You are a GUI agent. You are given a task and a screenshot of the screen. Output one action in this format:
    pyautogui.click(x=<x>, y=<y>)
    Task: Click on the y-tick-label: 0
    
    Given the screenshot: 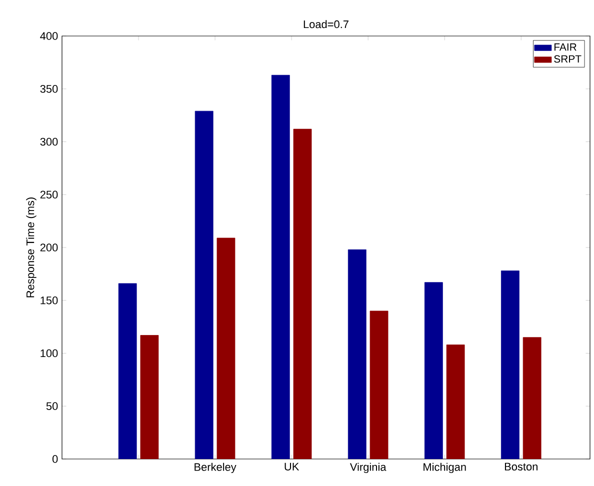 What is the action you would take?
    pyautogui.click(x=55, y=459)
    